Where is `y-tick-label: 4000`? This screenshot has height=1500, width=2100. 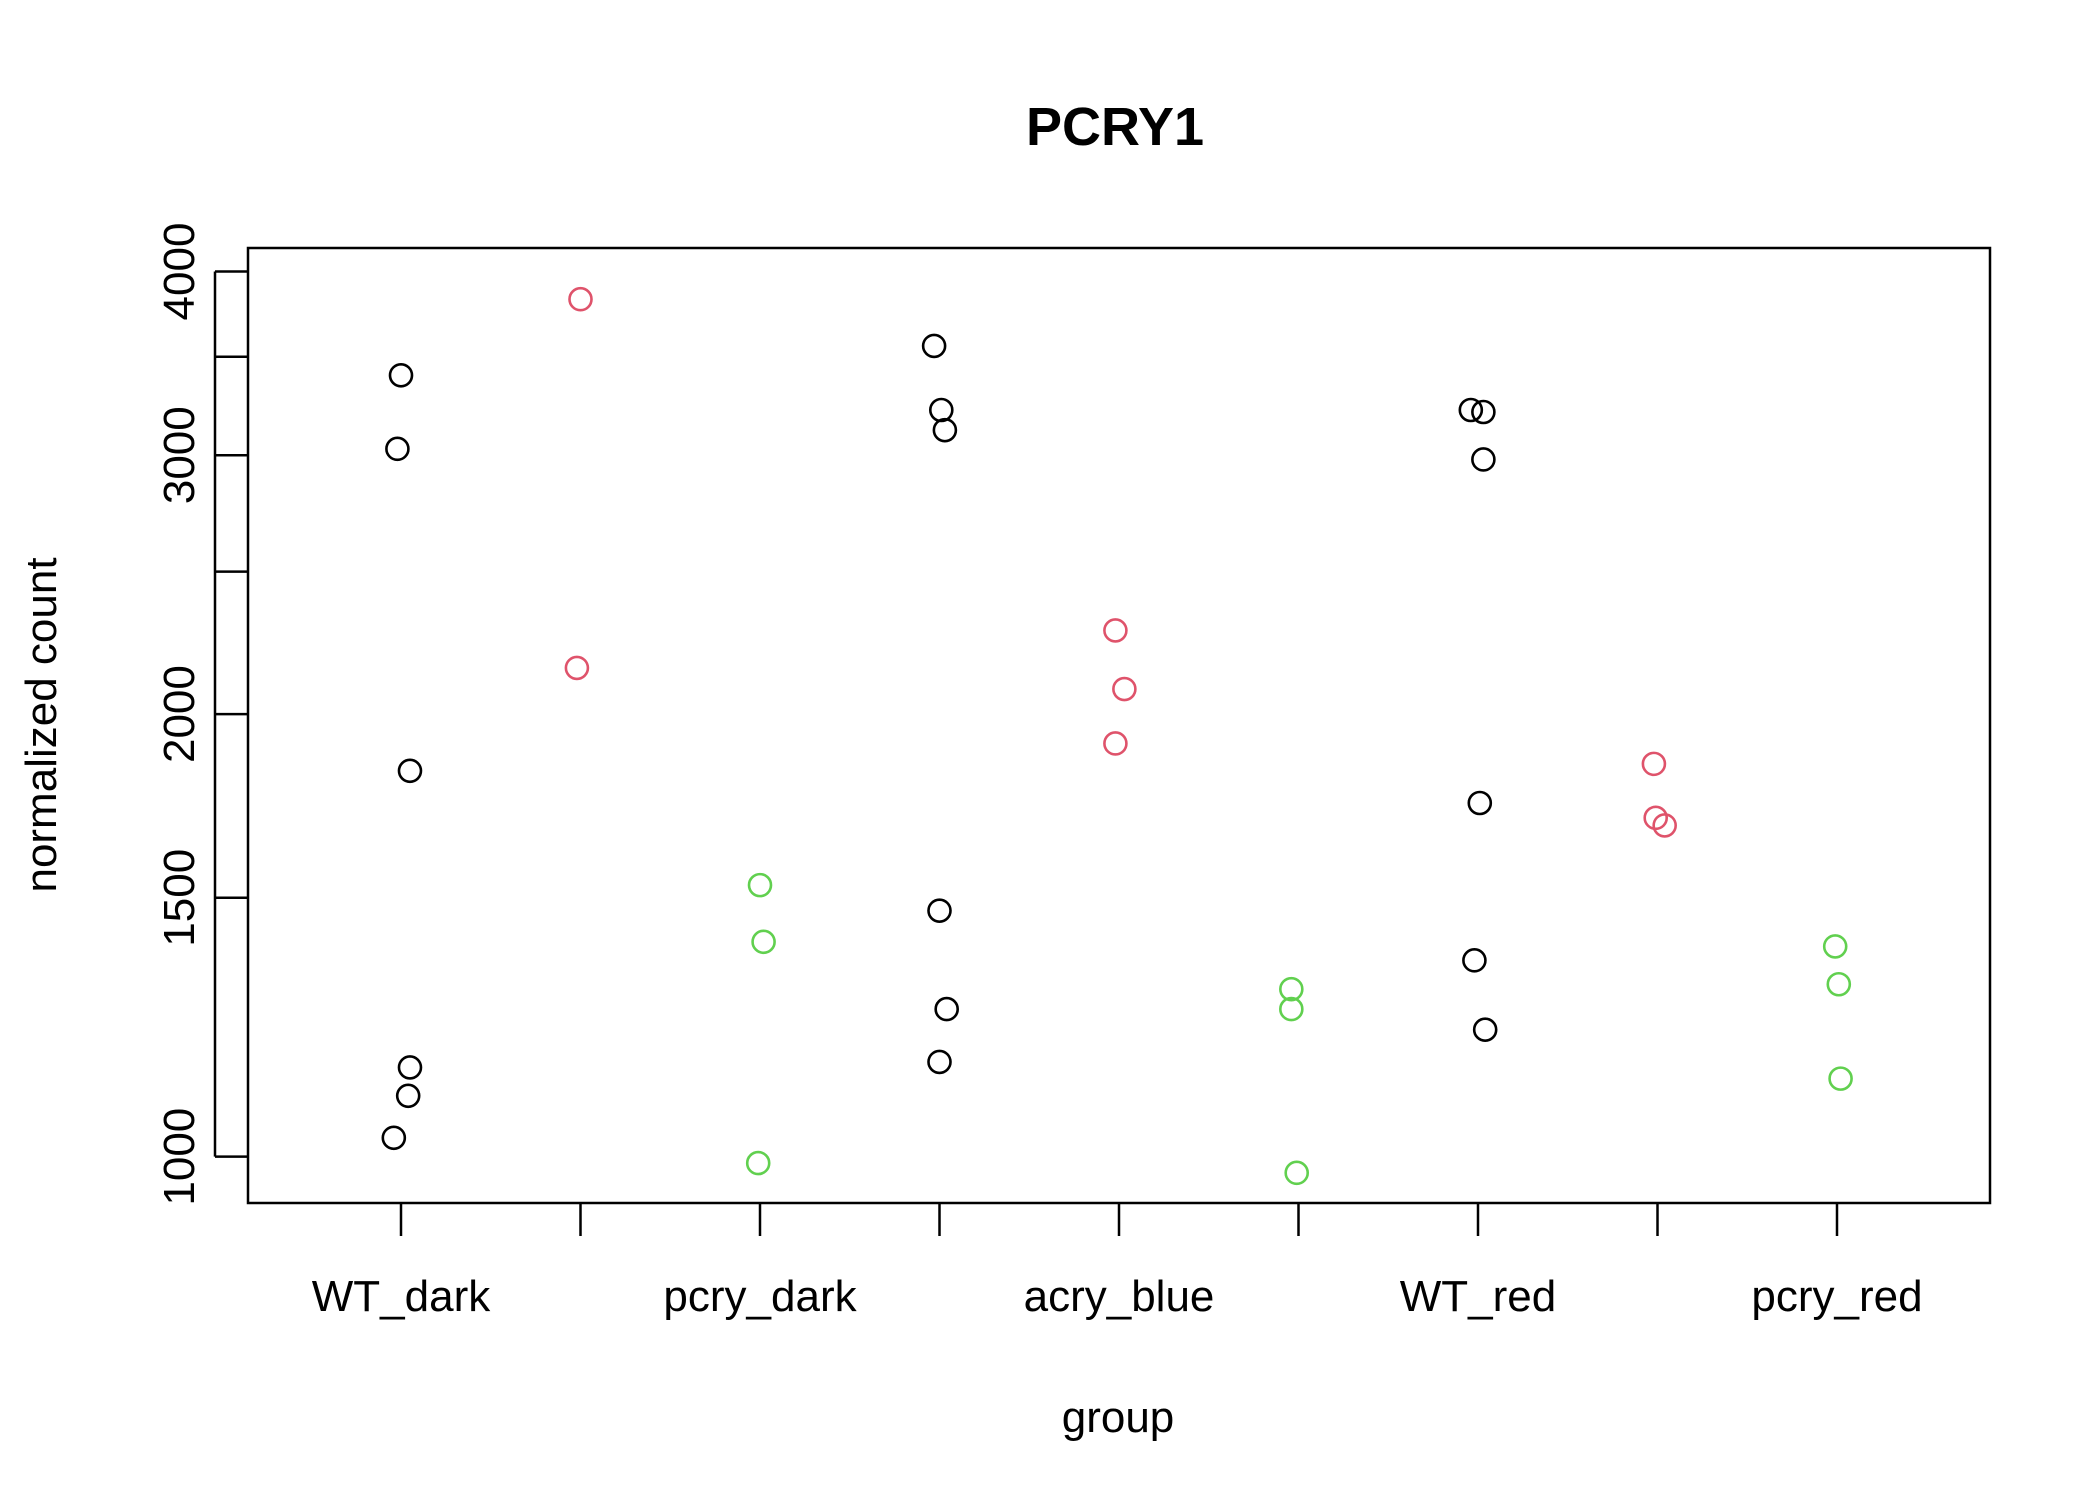 y-tick-label: 4000 is located at coordinates (179, 272).